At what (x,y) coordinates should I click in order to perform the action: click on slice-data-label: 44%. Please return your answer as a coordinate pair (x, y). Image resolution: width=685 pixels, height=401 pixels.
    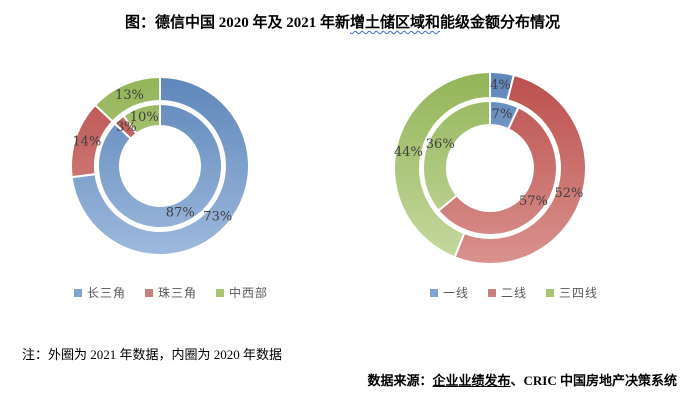
    Looking at the image, I should click on (408, 152).